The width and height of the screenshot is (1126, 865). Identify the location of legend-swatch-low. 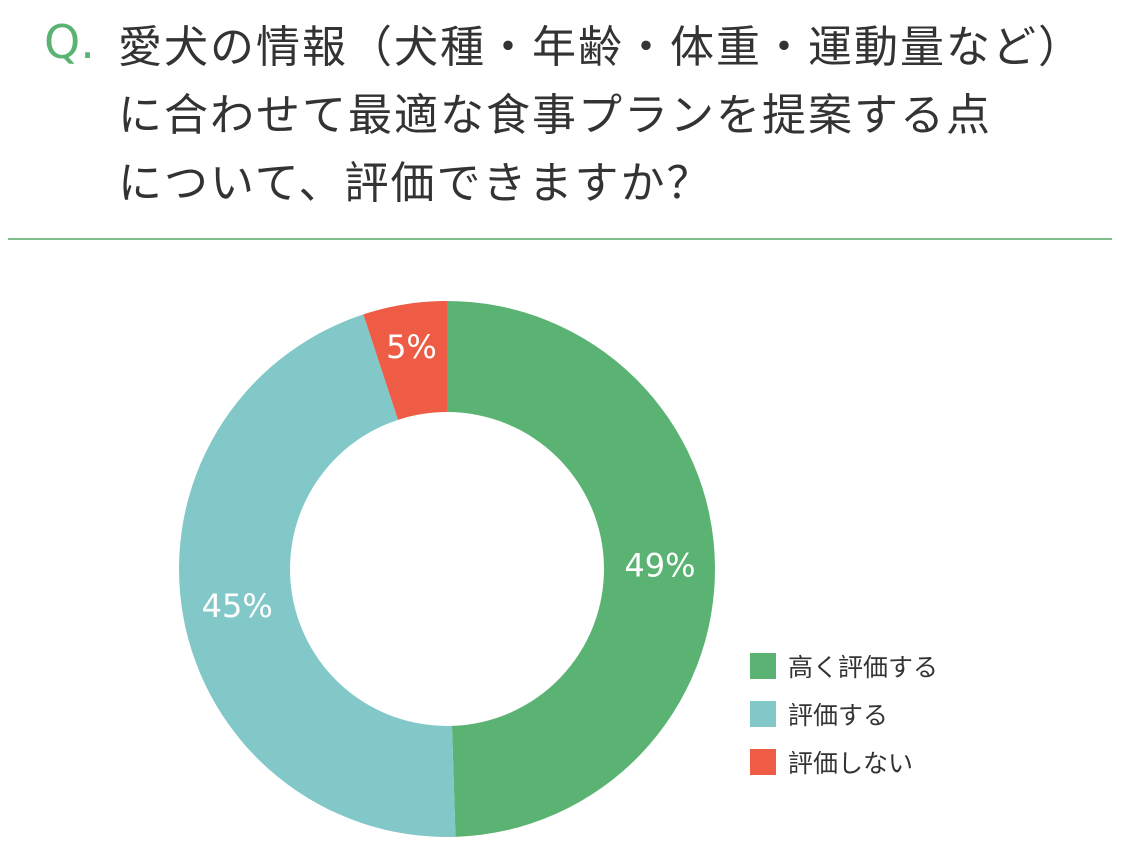
(763, 762).